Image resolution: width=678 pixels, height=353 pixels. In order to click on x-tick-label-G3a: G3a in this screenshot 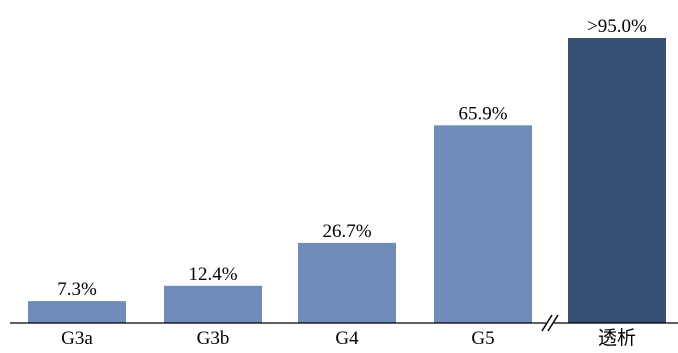, I will do `click(77, 338)`.